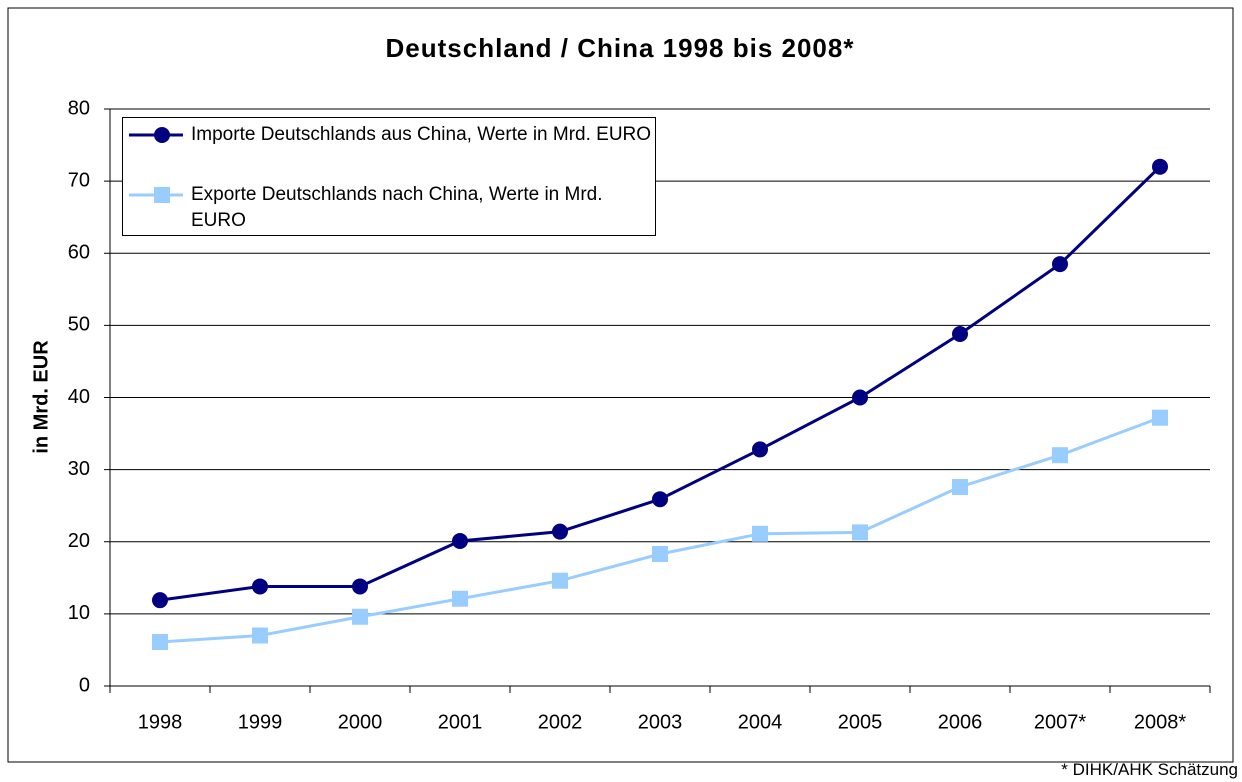 This screenshot has height=782, width=1242. Describe the element at coordinates (620, 48) in the screenshot. I see `chart-title: Deutschland / China 1998 bis 2008*` at that location.